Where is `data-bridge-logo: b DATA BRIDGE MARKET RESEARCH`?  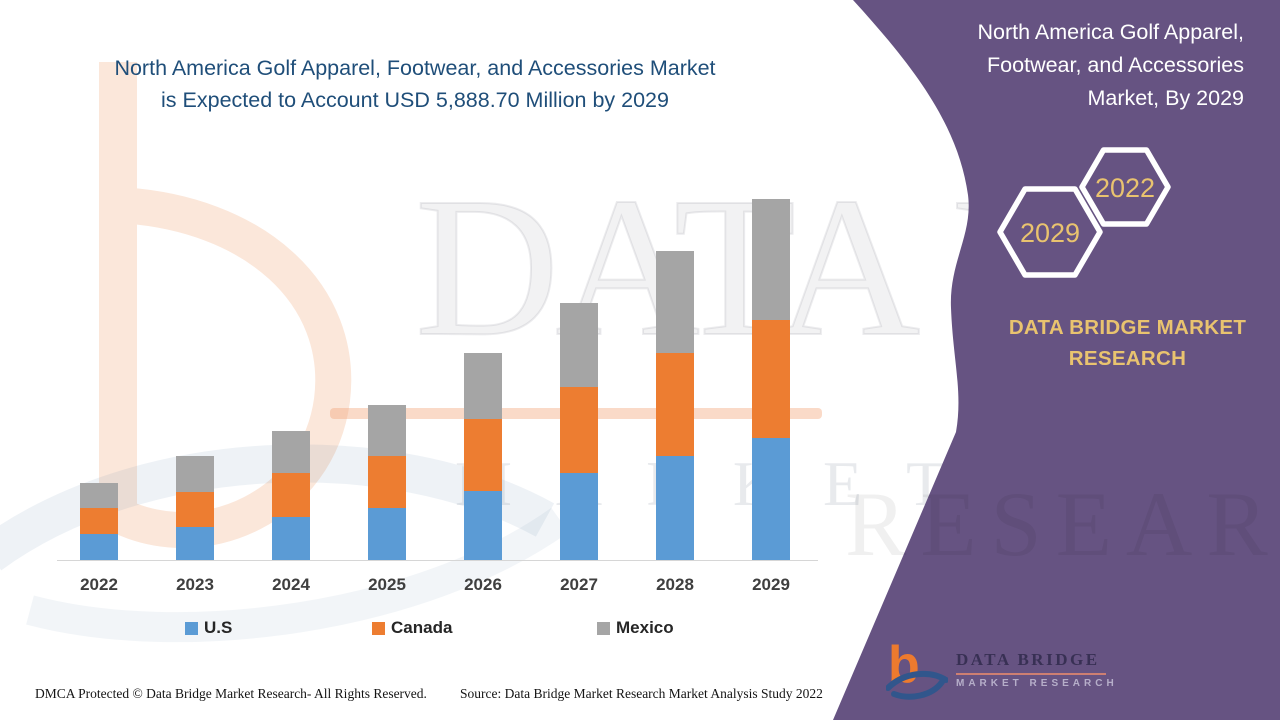 data-bridge-logo: b DATA BRIDGE MARKET RESEARCH is located at coordinates (1002, 672).